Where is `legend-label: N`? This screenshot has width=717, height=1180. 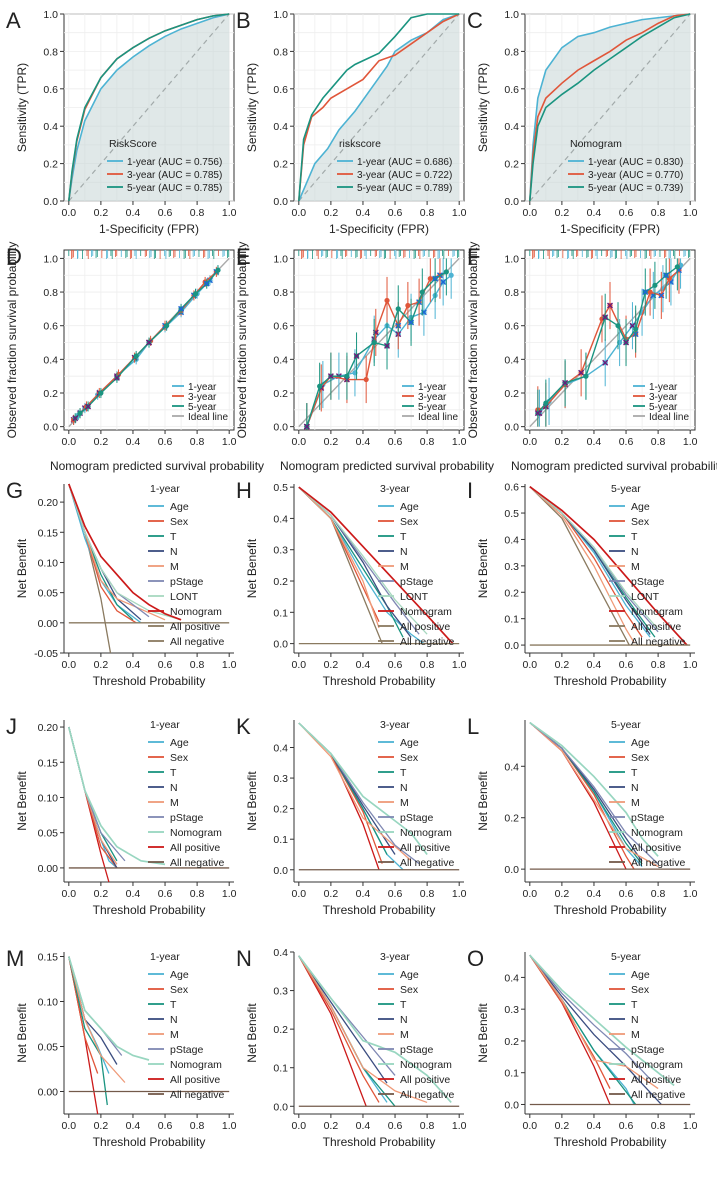
legend-label: N is located at coordinates (635, 1020).